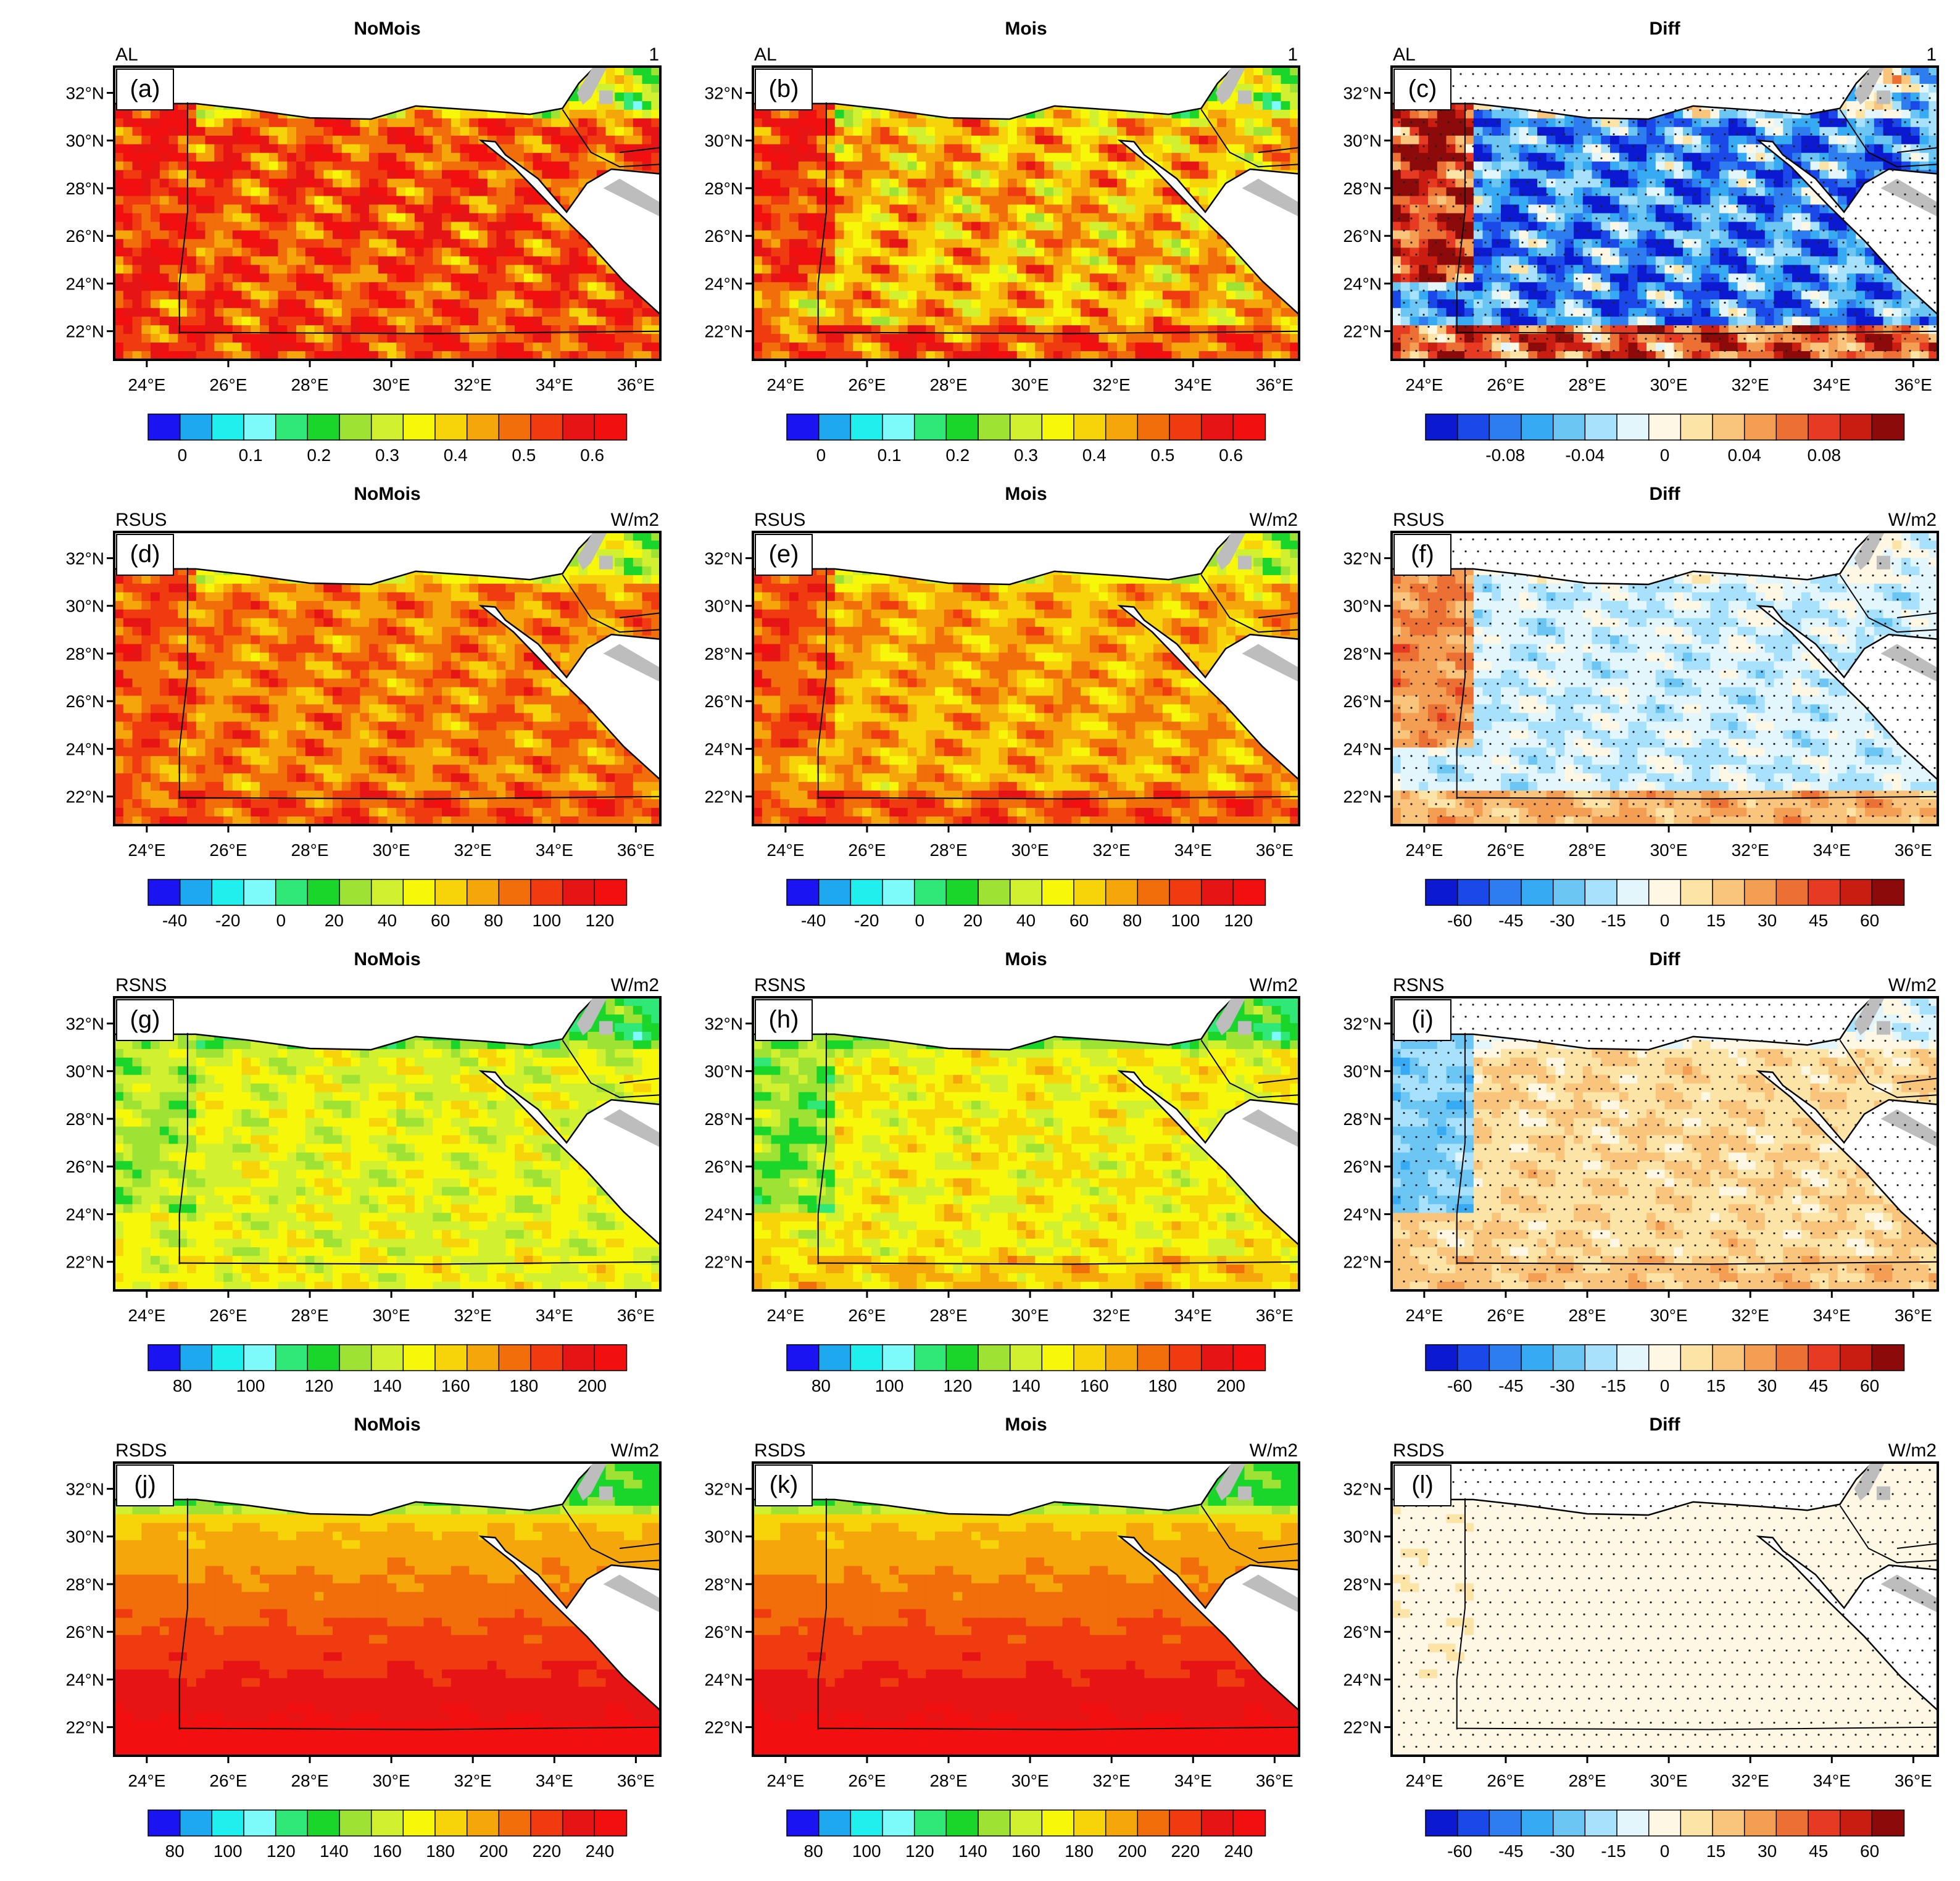  What do you see at coordinates (723, 141) in the screenshot?
I see `lat-tick-label: 30°N` at bounding box center [723, 141].